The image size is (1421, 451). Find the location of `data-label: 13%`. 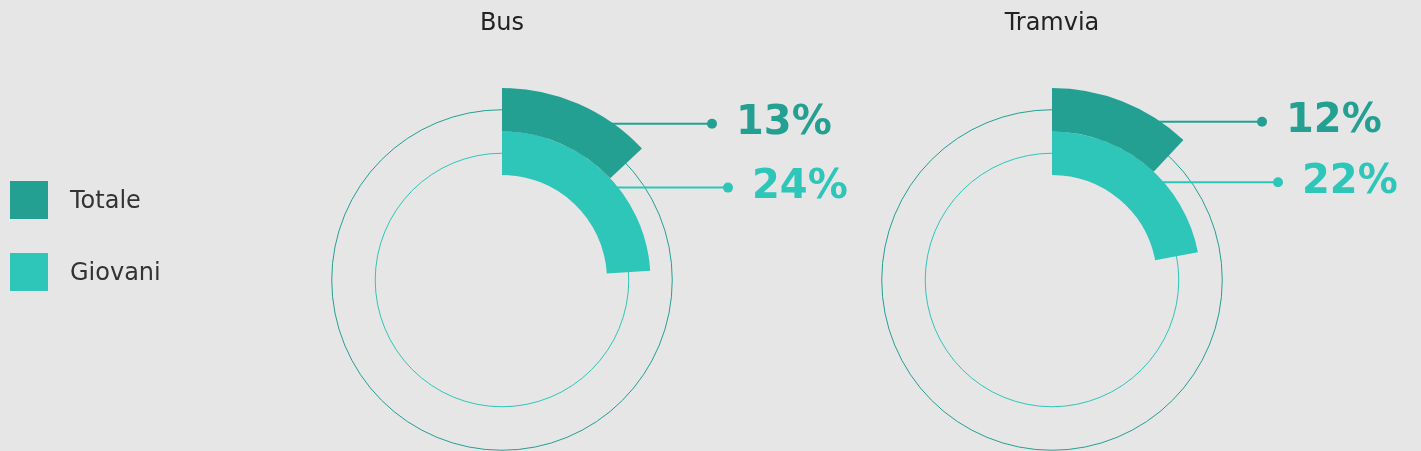

data-label: 13% is located at coordinates (784, 120).